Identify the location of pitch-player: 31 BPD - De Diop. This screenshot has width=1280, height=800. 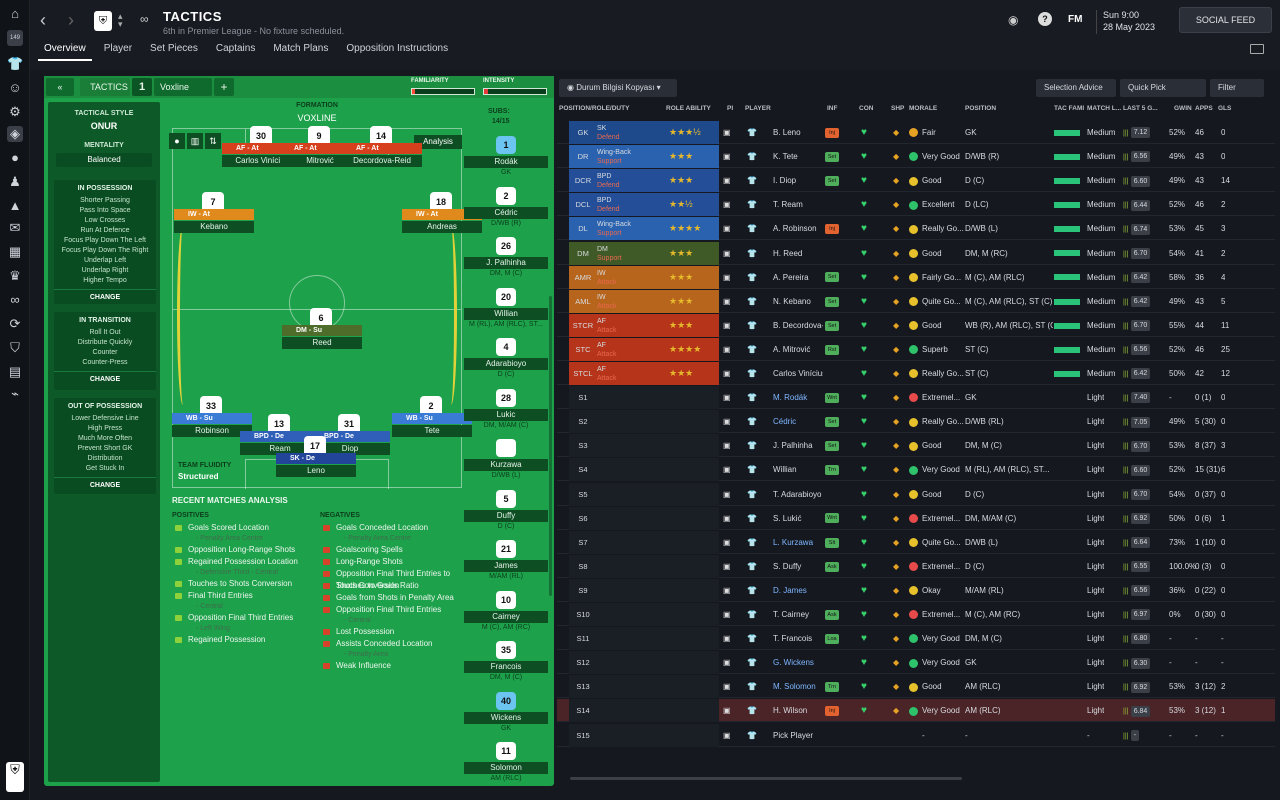
(350, 434).